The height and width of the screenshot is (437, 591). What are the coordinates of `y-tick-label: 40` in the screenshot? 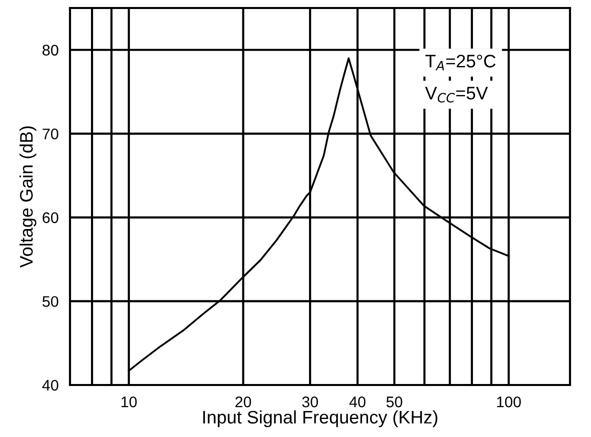 It's located at (50, 385).